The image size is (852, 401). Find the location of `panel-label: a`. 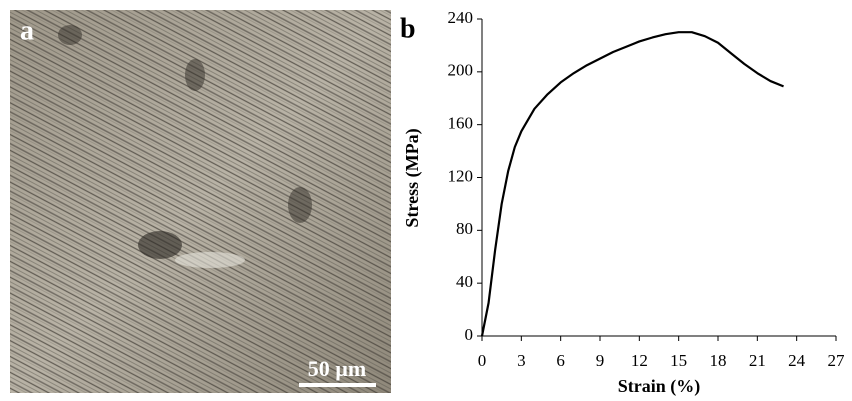

panel-label: a is located at coordinates (27, 30).